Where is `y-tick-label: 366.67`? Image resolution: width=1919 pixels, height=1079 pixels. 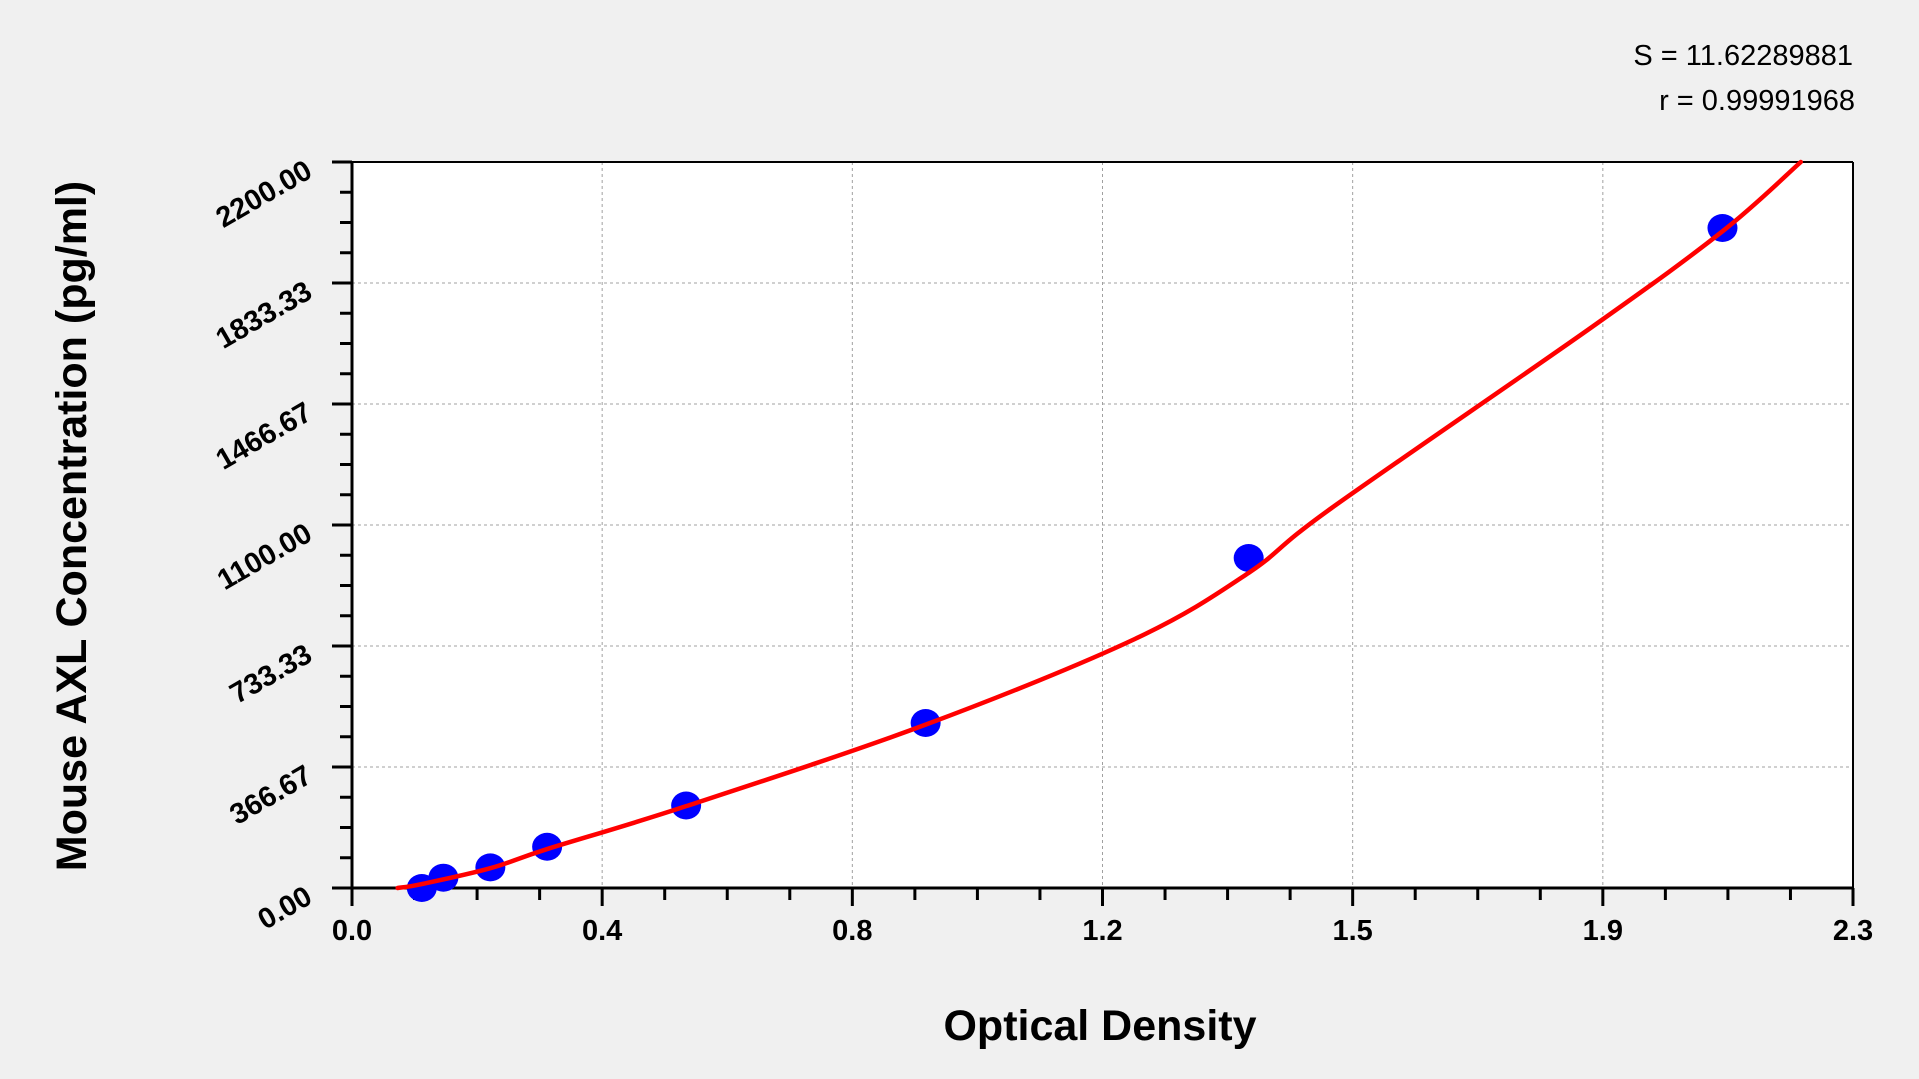 y-tick-label: 366.67 is located at coordinates (271, 795).